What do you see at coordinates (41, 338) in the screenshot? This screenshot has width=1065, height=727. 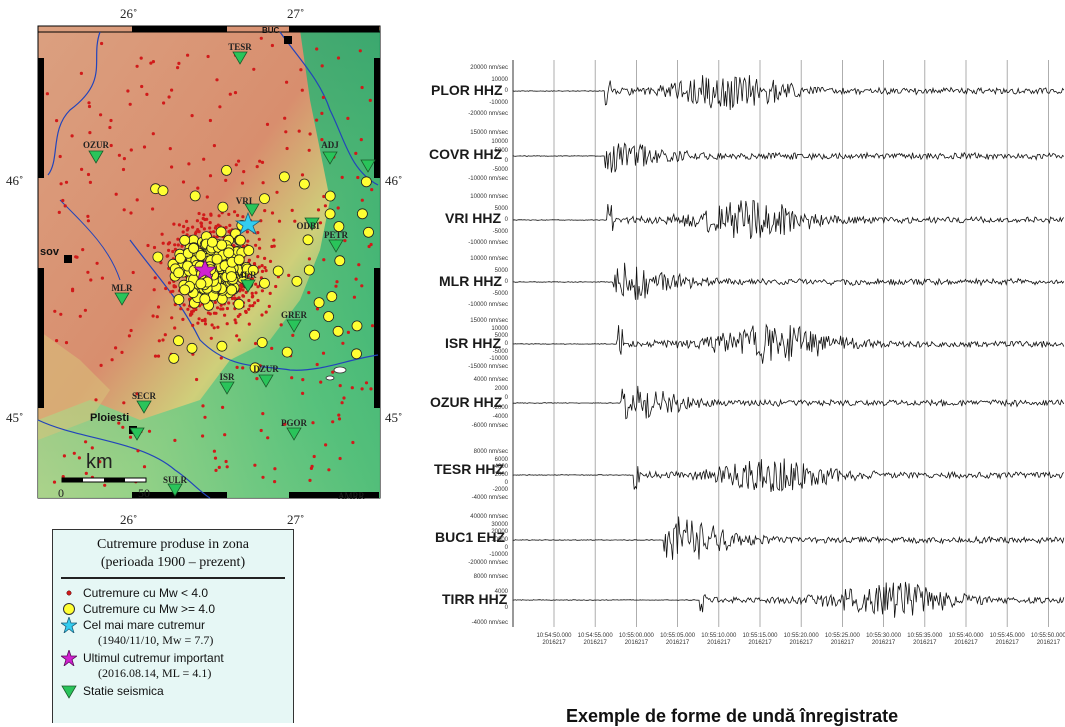 I see `frame-tick` at bounding box center [41, 338].